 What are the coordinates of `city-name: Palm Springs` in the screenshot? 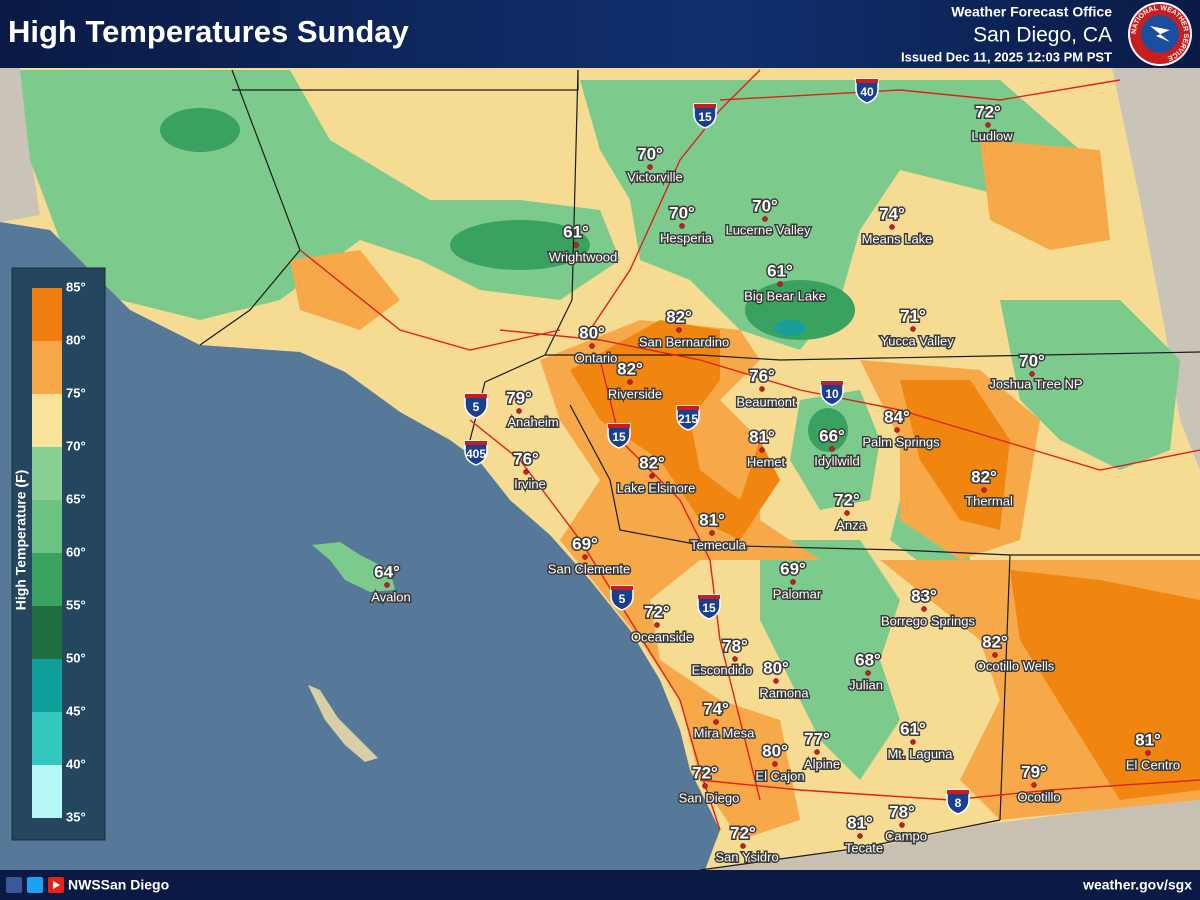 It's located at (901, 441).